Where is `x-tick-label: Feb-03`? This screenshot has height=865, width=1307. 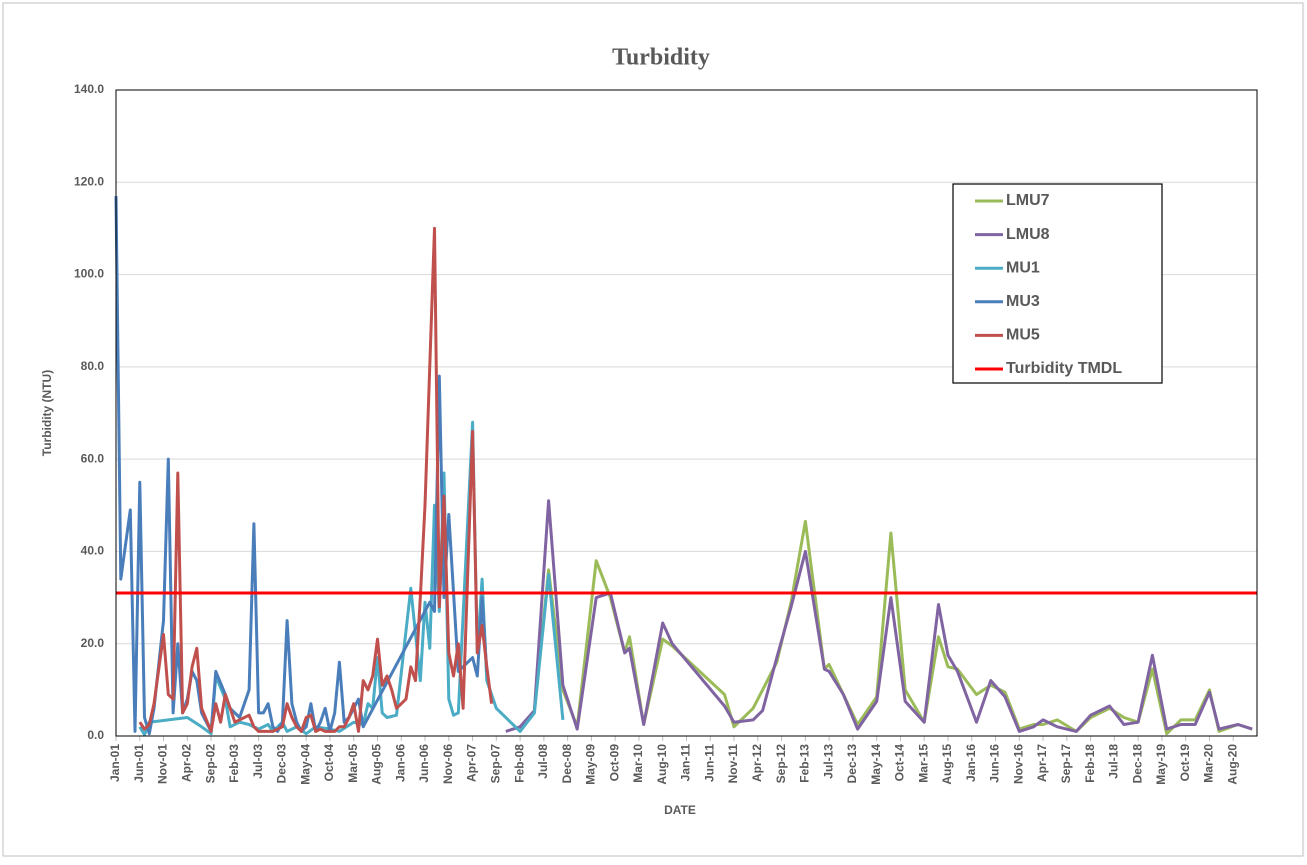
x-tick-label: Feb-03 is located at coordinates (234, 763).